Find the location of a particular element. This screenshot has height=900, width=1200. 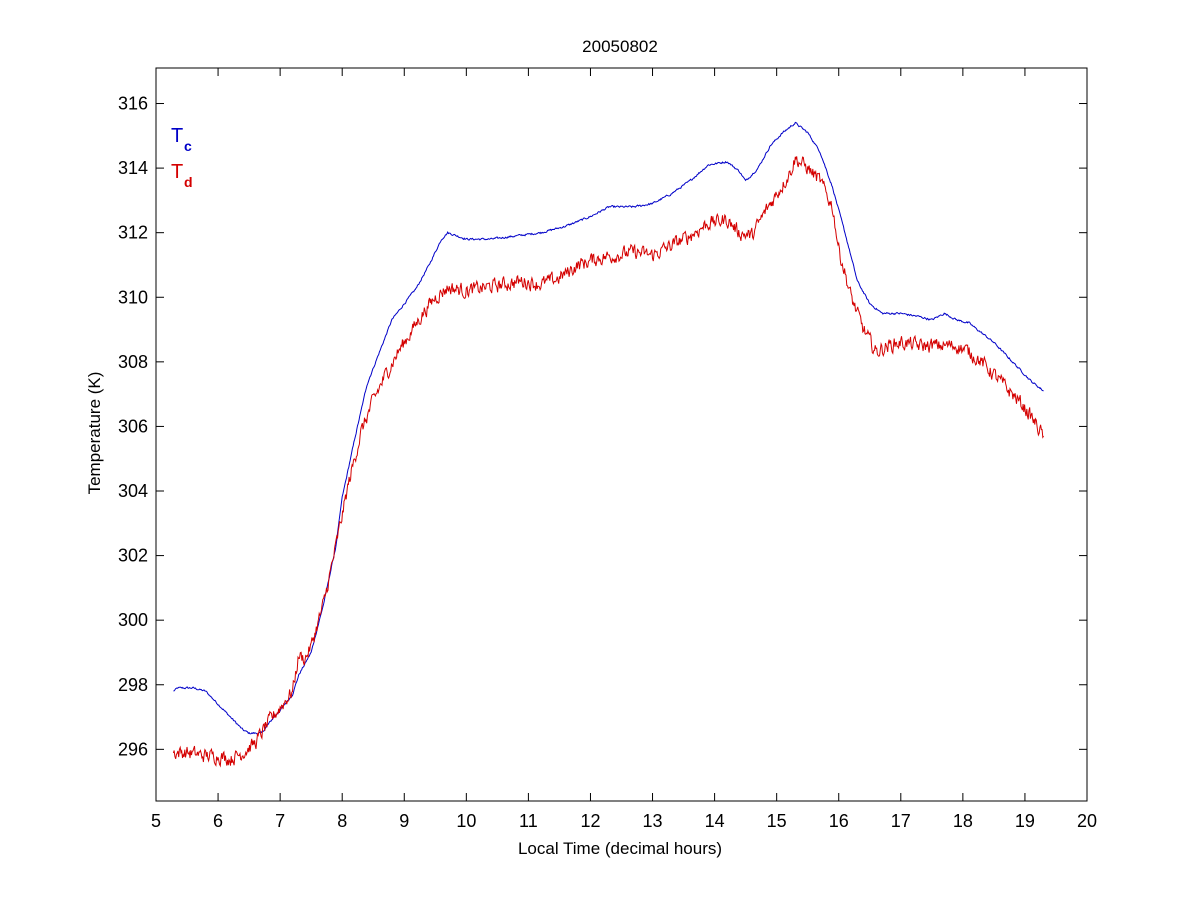

y-axis-label: Temperature (K) is located at coordinates (94, 433).